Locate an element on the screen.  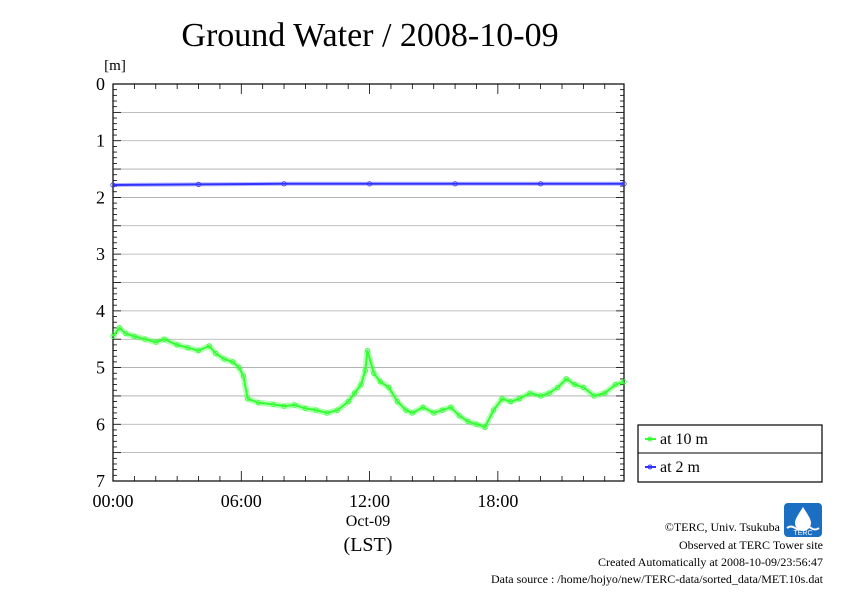
legend: at 10 m at 2 m is located at coordinates (730, 453).